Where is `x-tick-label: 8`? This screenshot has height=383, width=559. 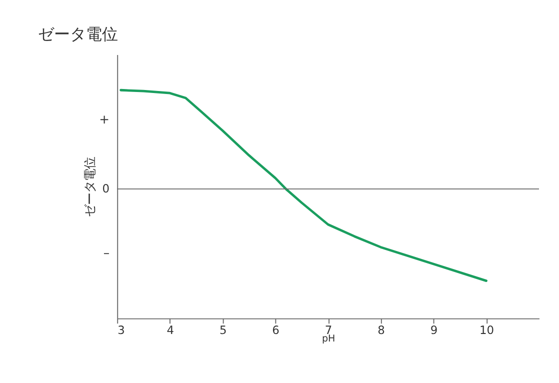
x-tick-label: 8 is located at coordinates (381, 330).